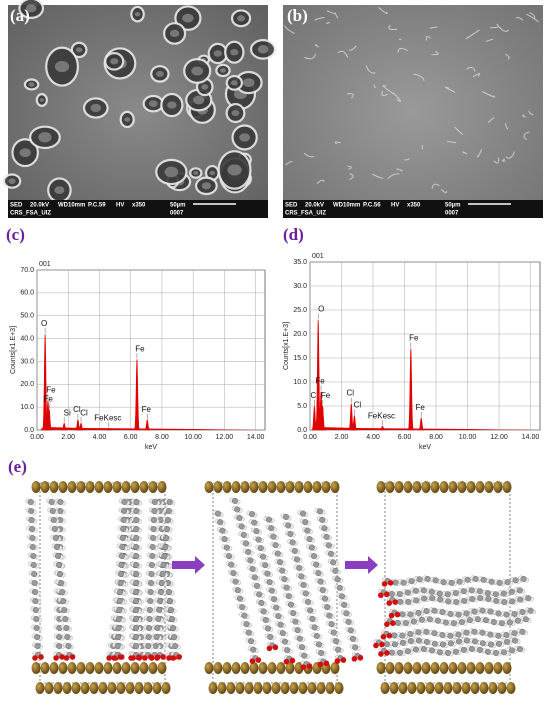 This screenshot has height=706, width=550. I want to click on info-text: 0007, so click(452, 214).